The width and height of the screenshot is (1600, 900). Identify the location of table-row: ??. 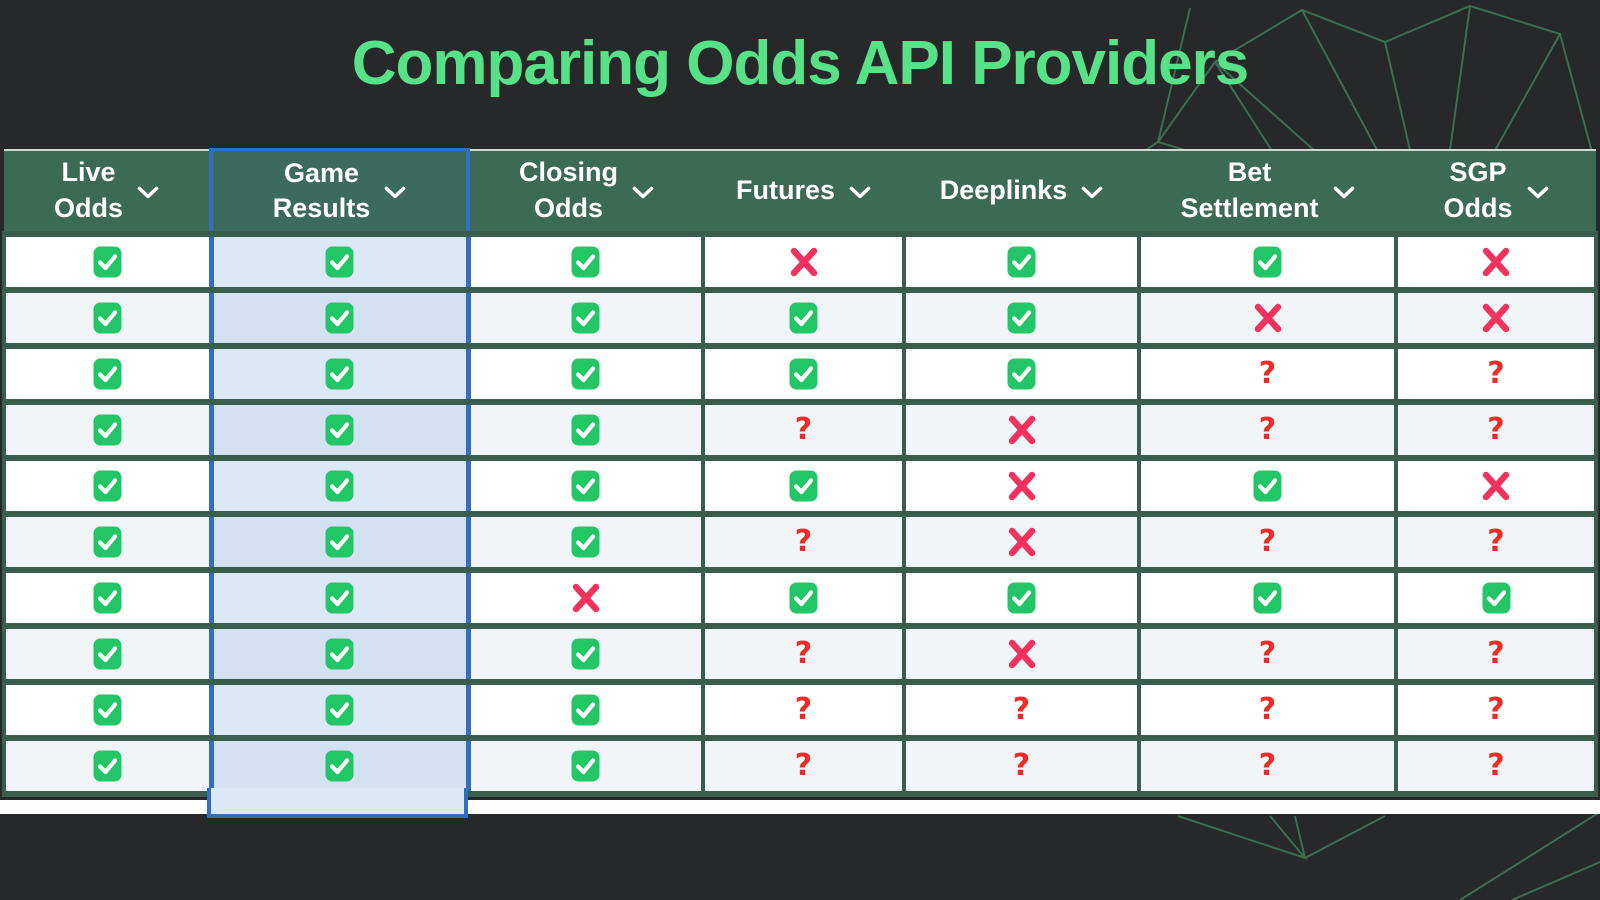
(800, 373).